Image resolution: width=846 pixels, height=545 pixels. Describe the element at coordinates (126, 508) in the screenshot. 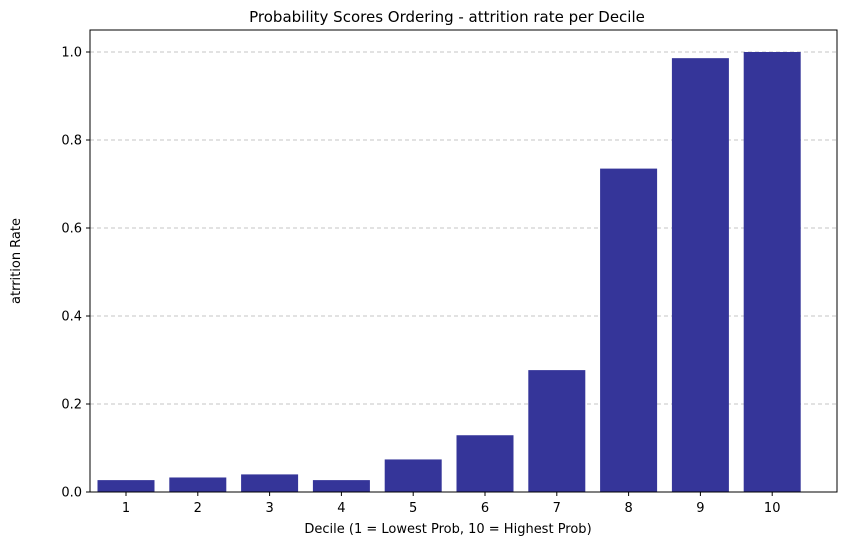

I see `x-tick-label: 1` at that location.